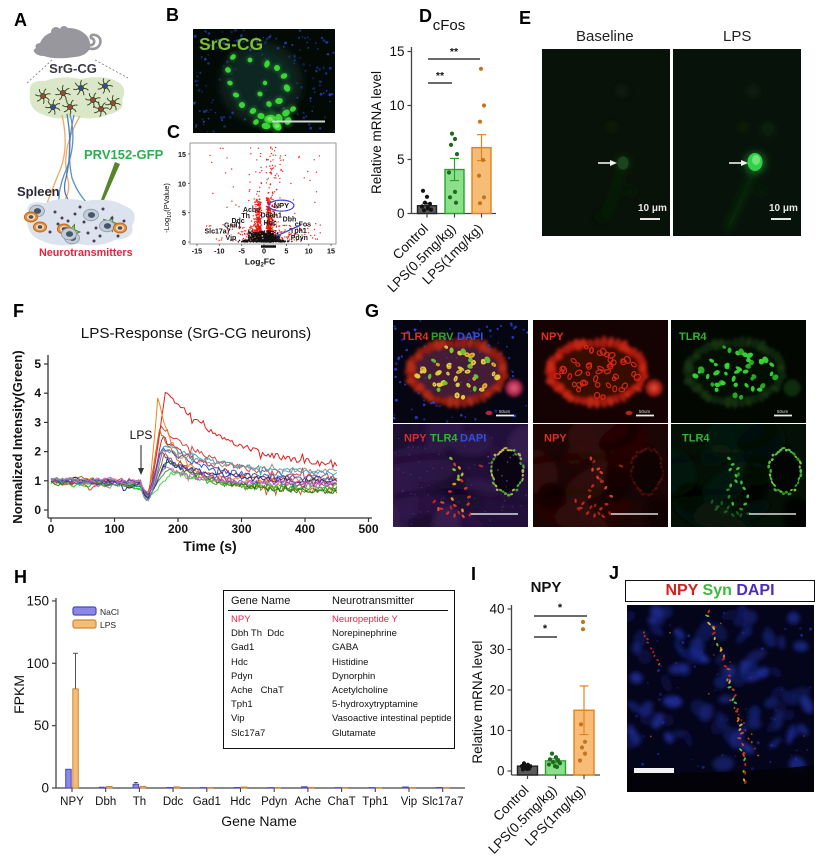 The image size is (818, 863). Describe the element at coordinates (496, 690) in the screenshot. I see `svg-text: 20` at that location.